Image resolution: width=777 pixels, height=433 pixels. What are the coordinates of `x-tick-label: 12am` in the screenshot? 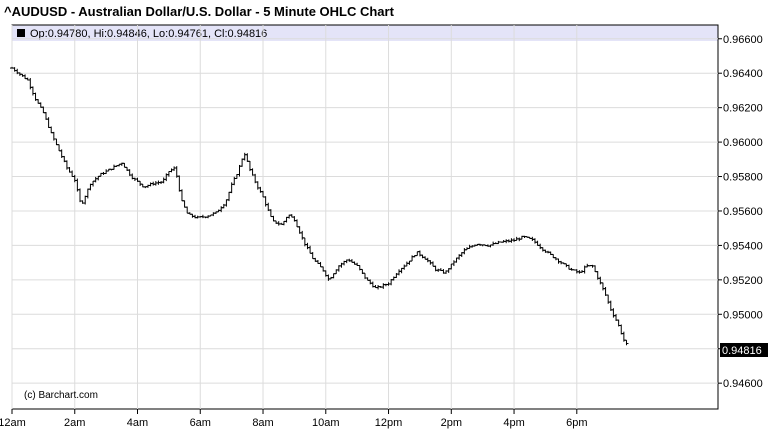 It's located at (13, 423).